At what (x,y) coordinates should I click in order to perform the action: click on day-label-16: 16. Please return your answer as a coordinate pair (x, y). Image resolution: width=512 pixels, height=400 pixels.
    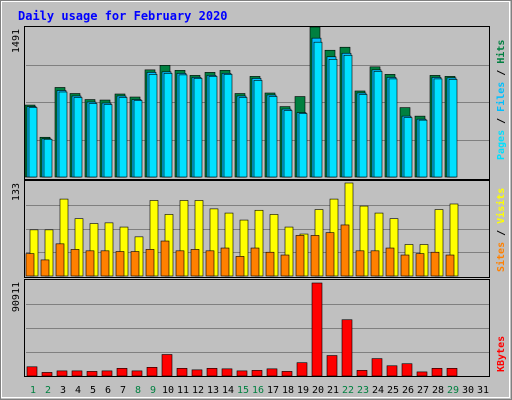
    Looking at the image, I should click on (258, 390).